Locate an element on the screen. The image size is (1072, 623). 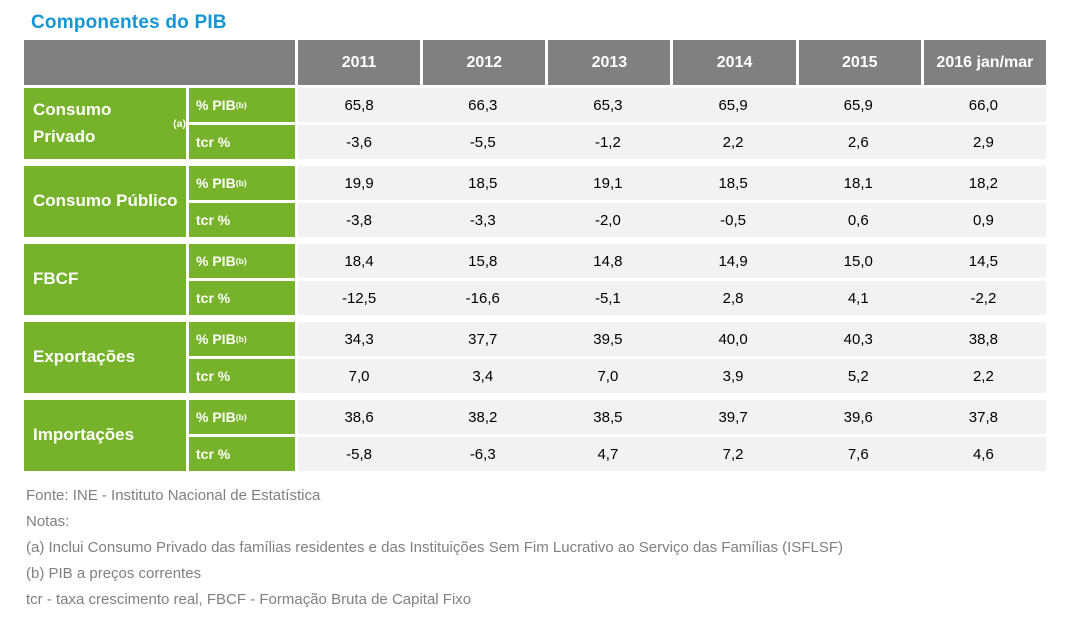
value-cell: 2,6 is located at coordinates (858, 142).